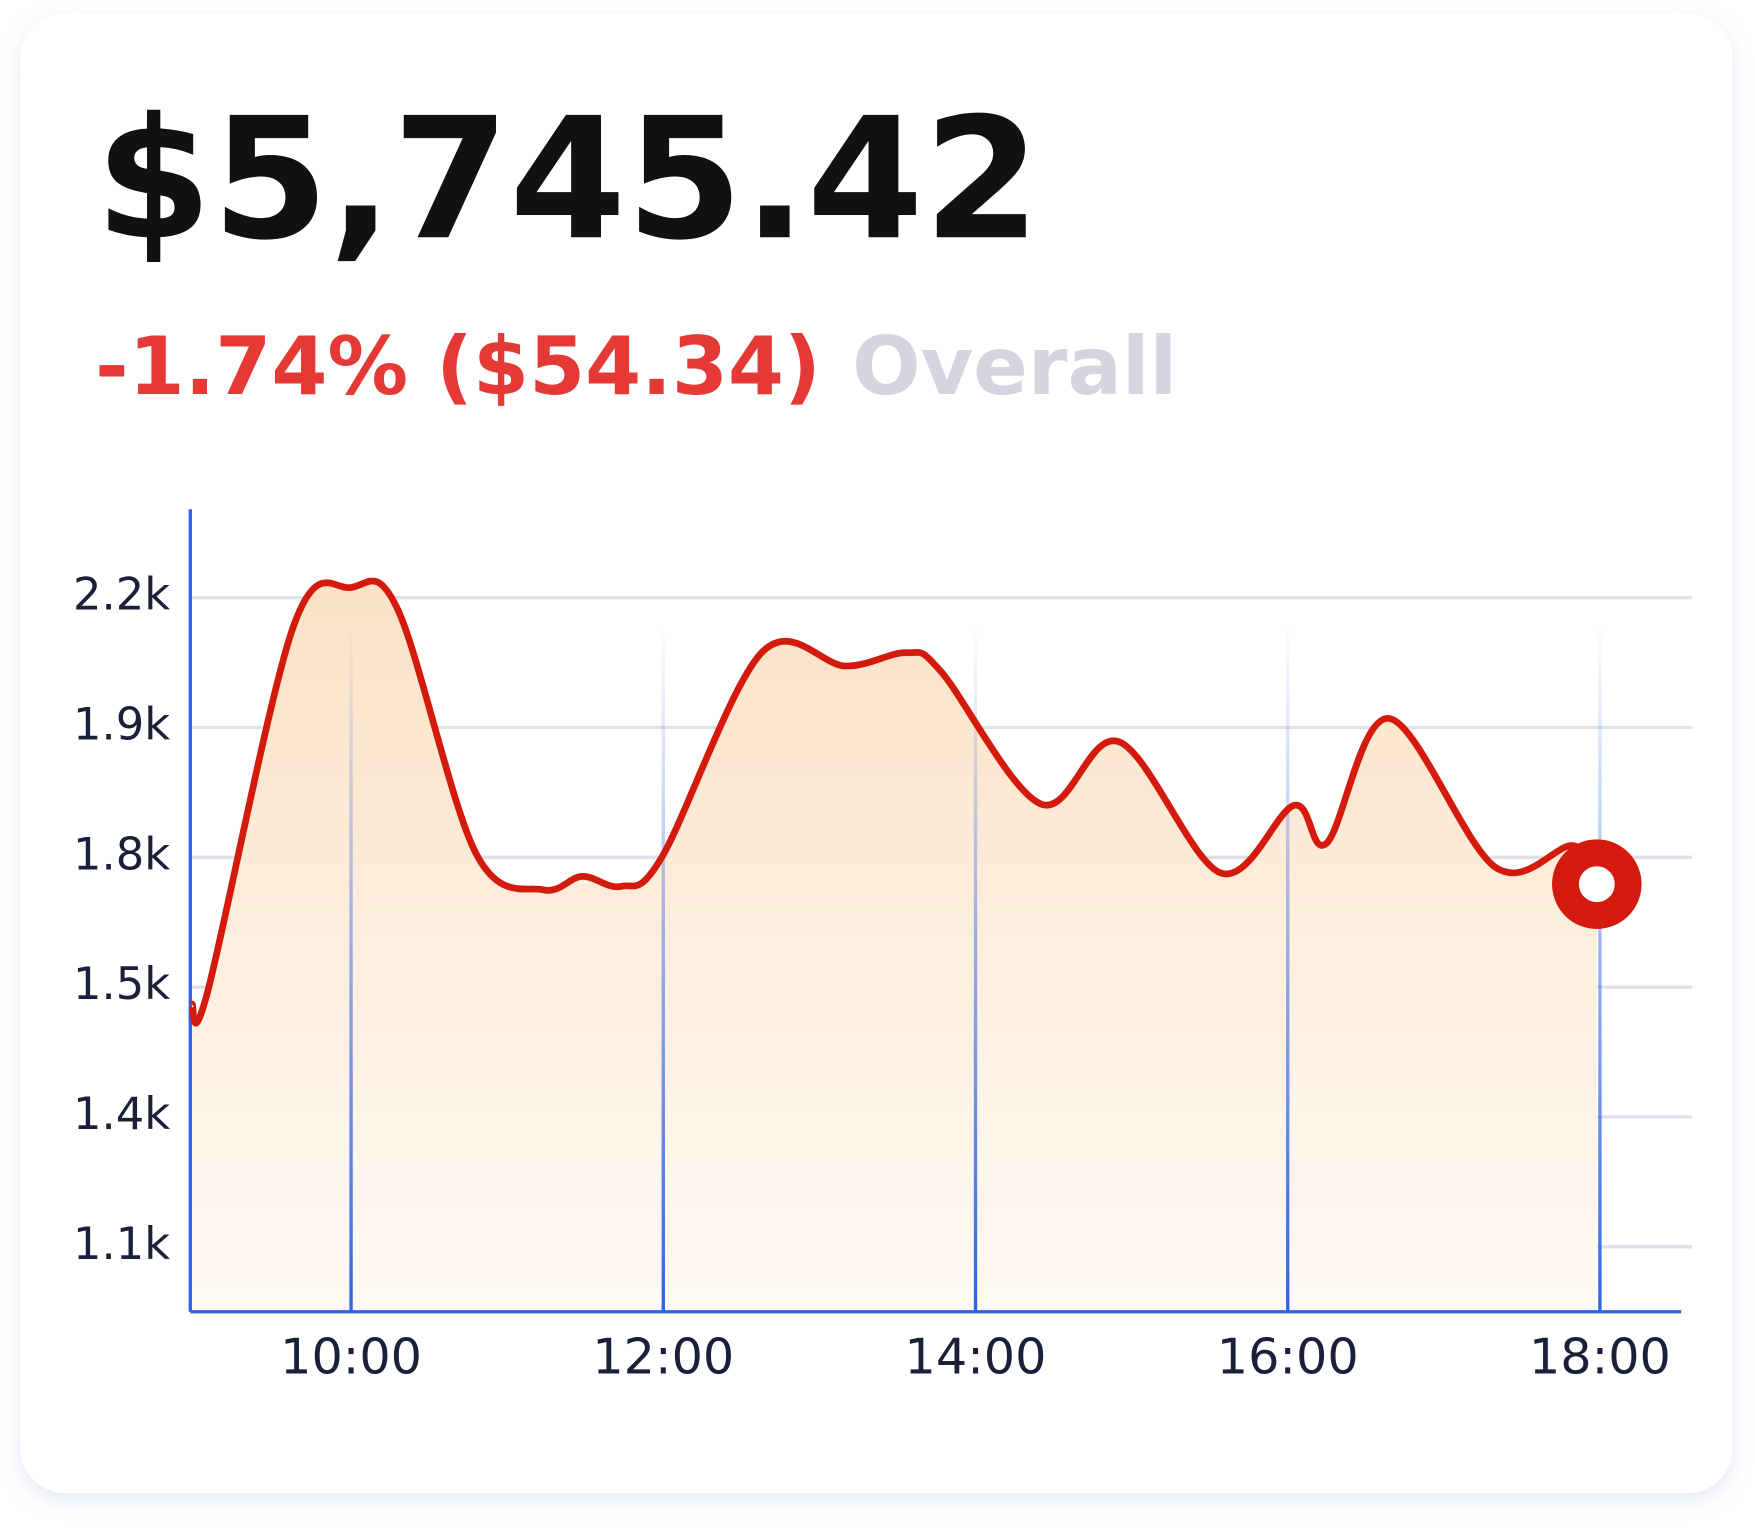 This screenshot has height=1530, width=1755. I want to click on x-tick-label: 12:00, so click(663, 1356).